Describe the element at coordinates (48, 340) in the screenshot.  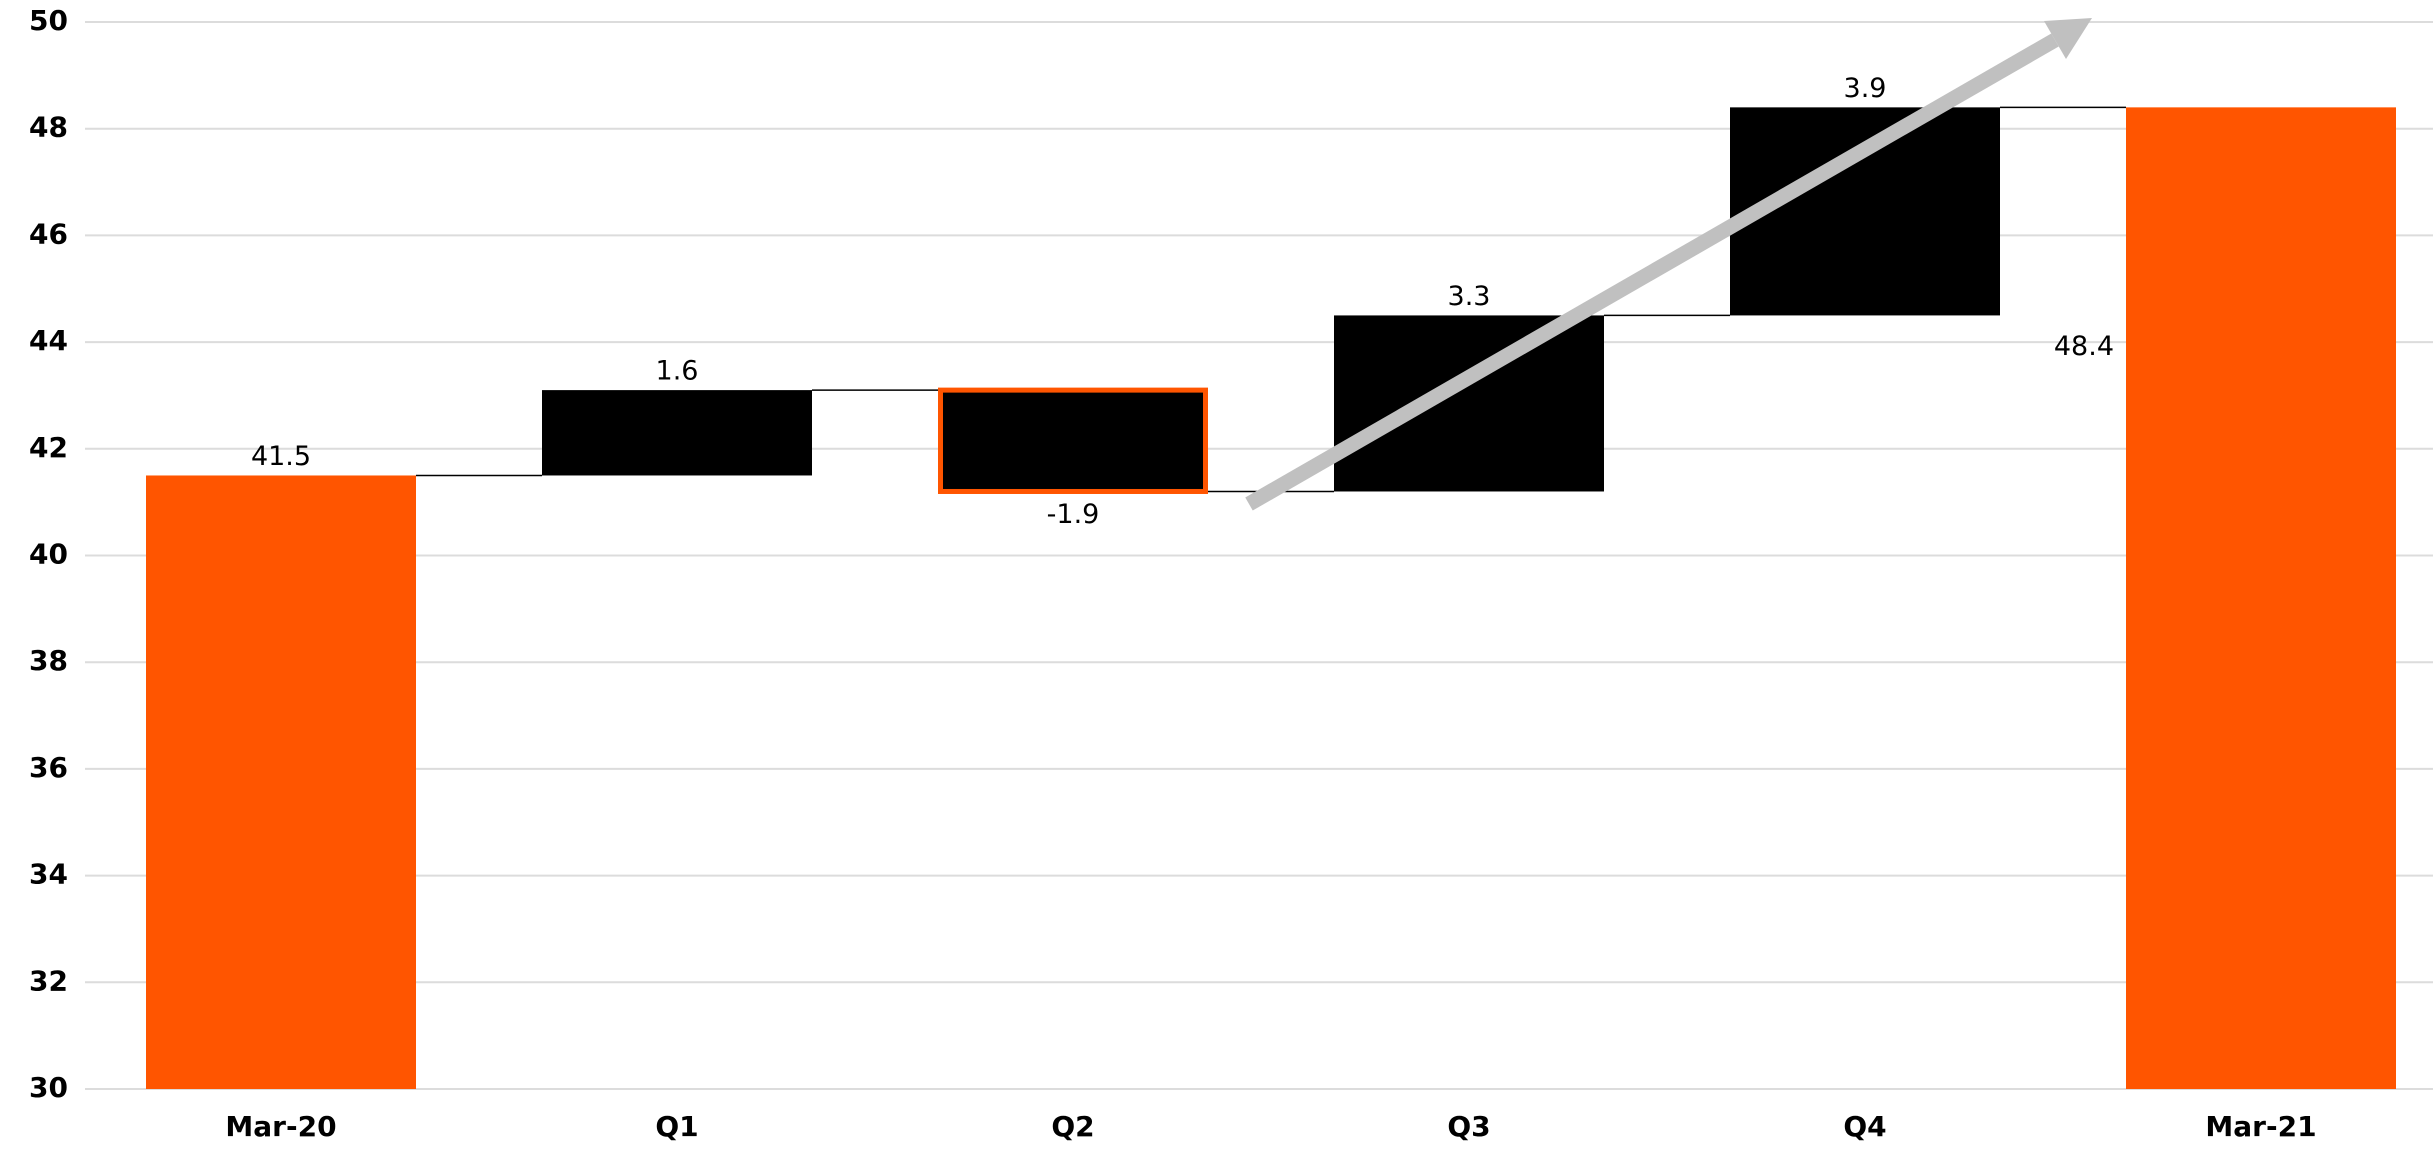
I see `y-tick-label: 44` at that location.